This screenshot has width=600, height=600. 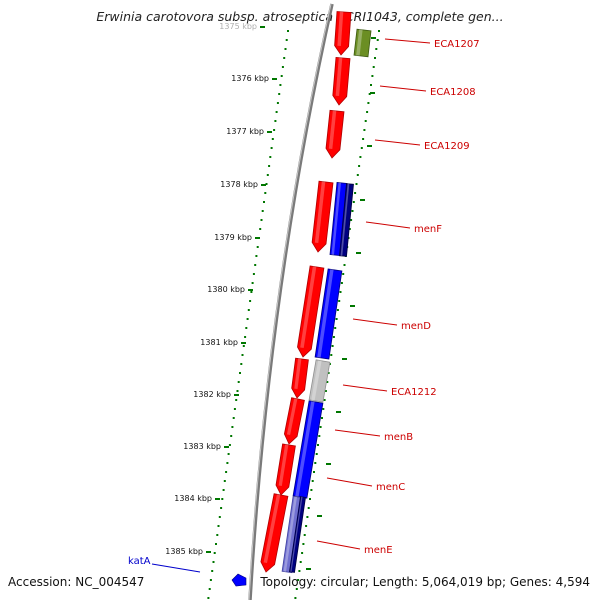 I want to click on ruler-label: 1379 kbp, so click(x=233, y=237).